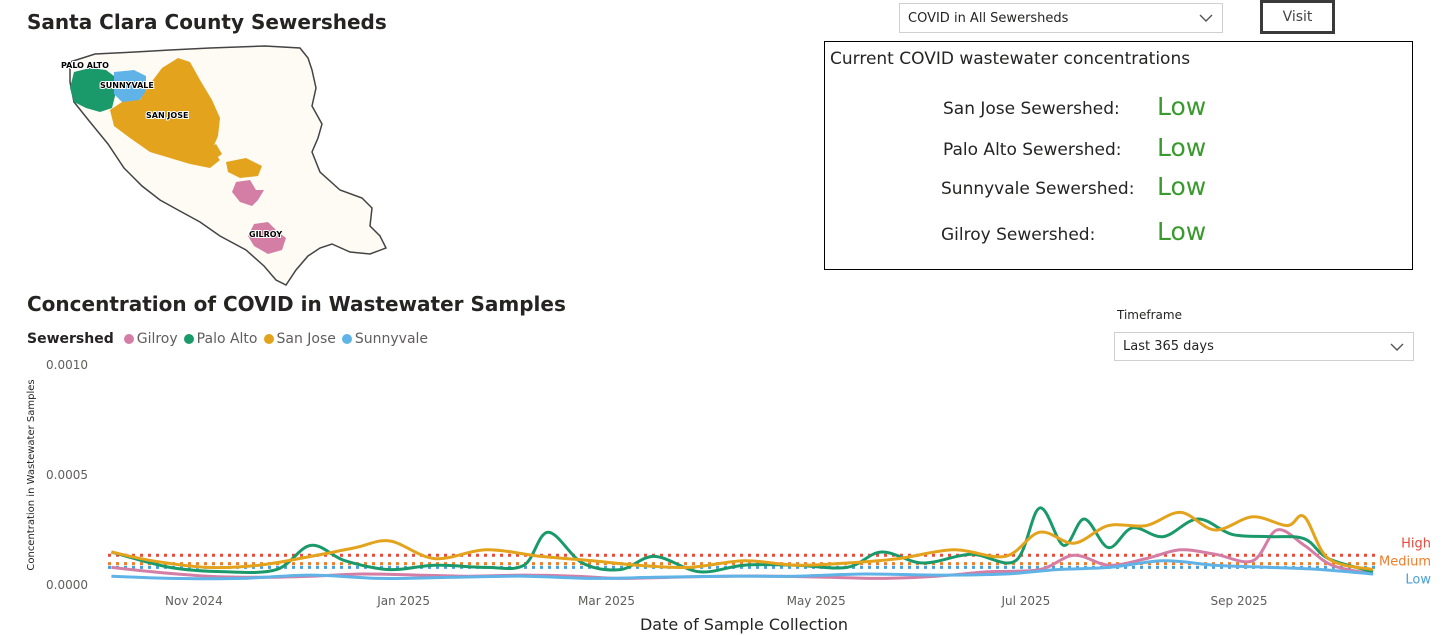  Describe the element at coordinates (1182, 106) in the screenshot. I see `san-jose-value: Low` at that location.